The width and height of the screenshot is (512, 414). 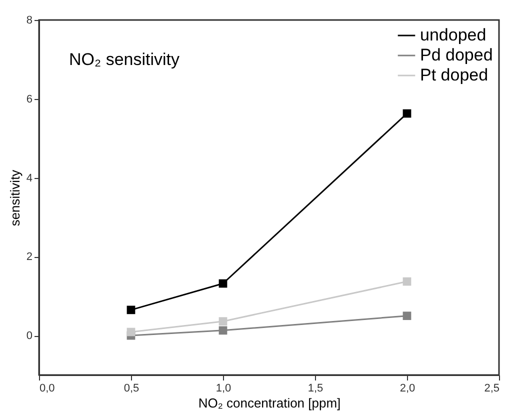 I want to click on x-tick-label: 0,5, so click(x=132, y=388).